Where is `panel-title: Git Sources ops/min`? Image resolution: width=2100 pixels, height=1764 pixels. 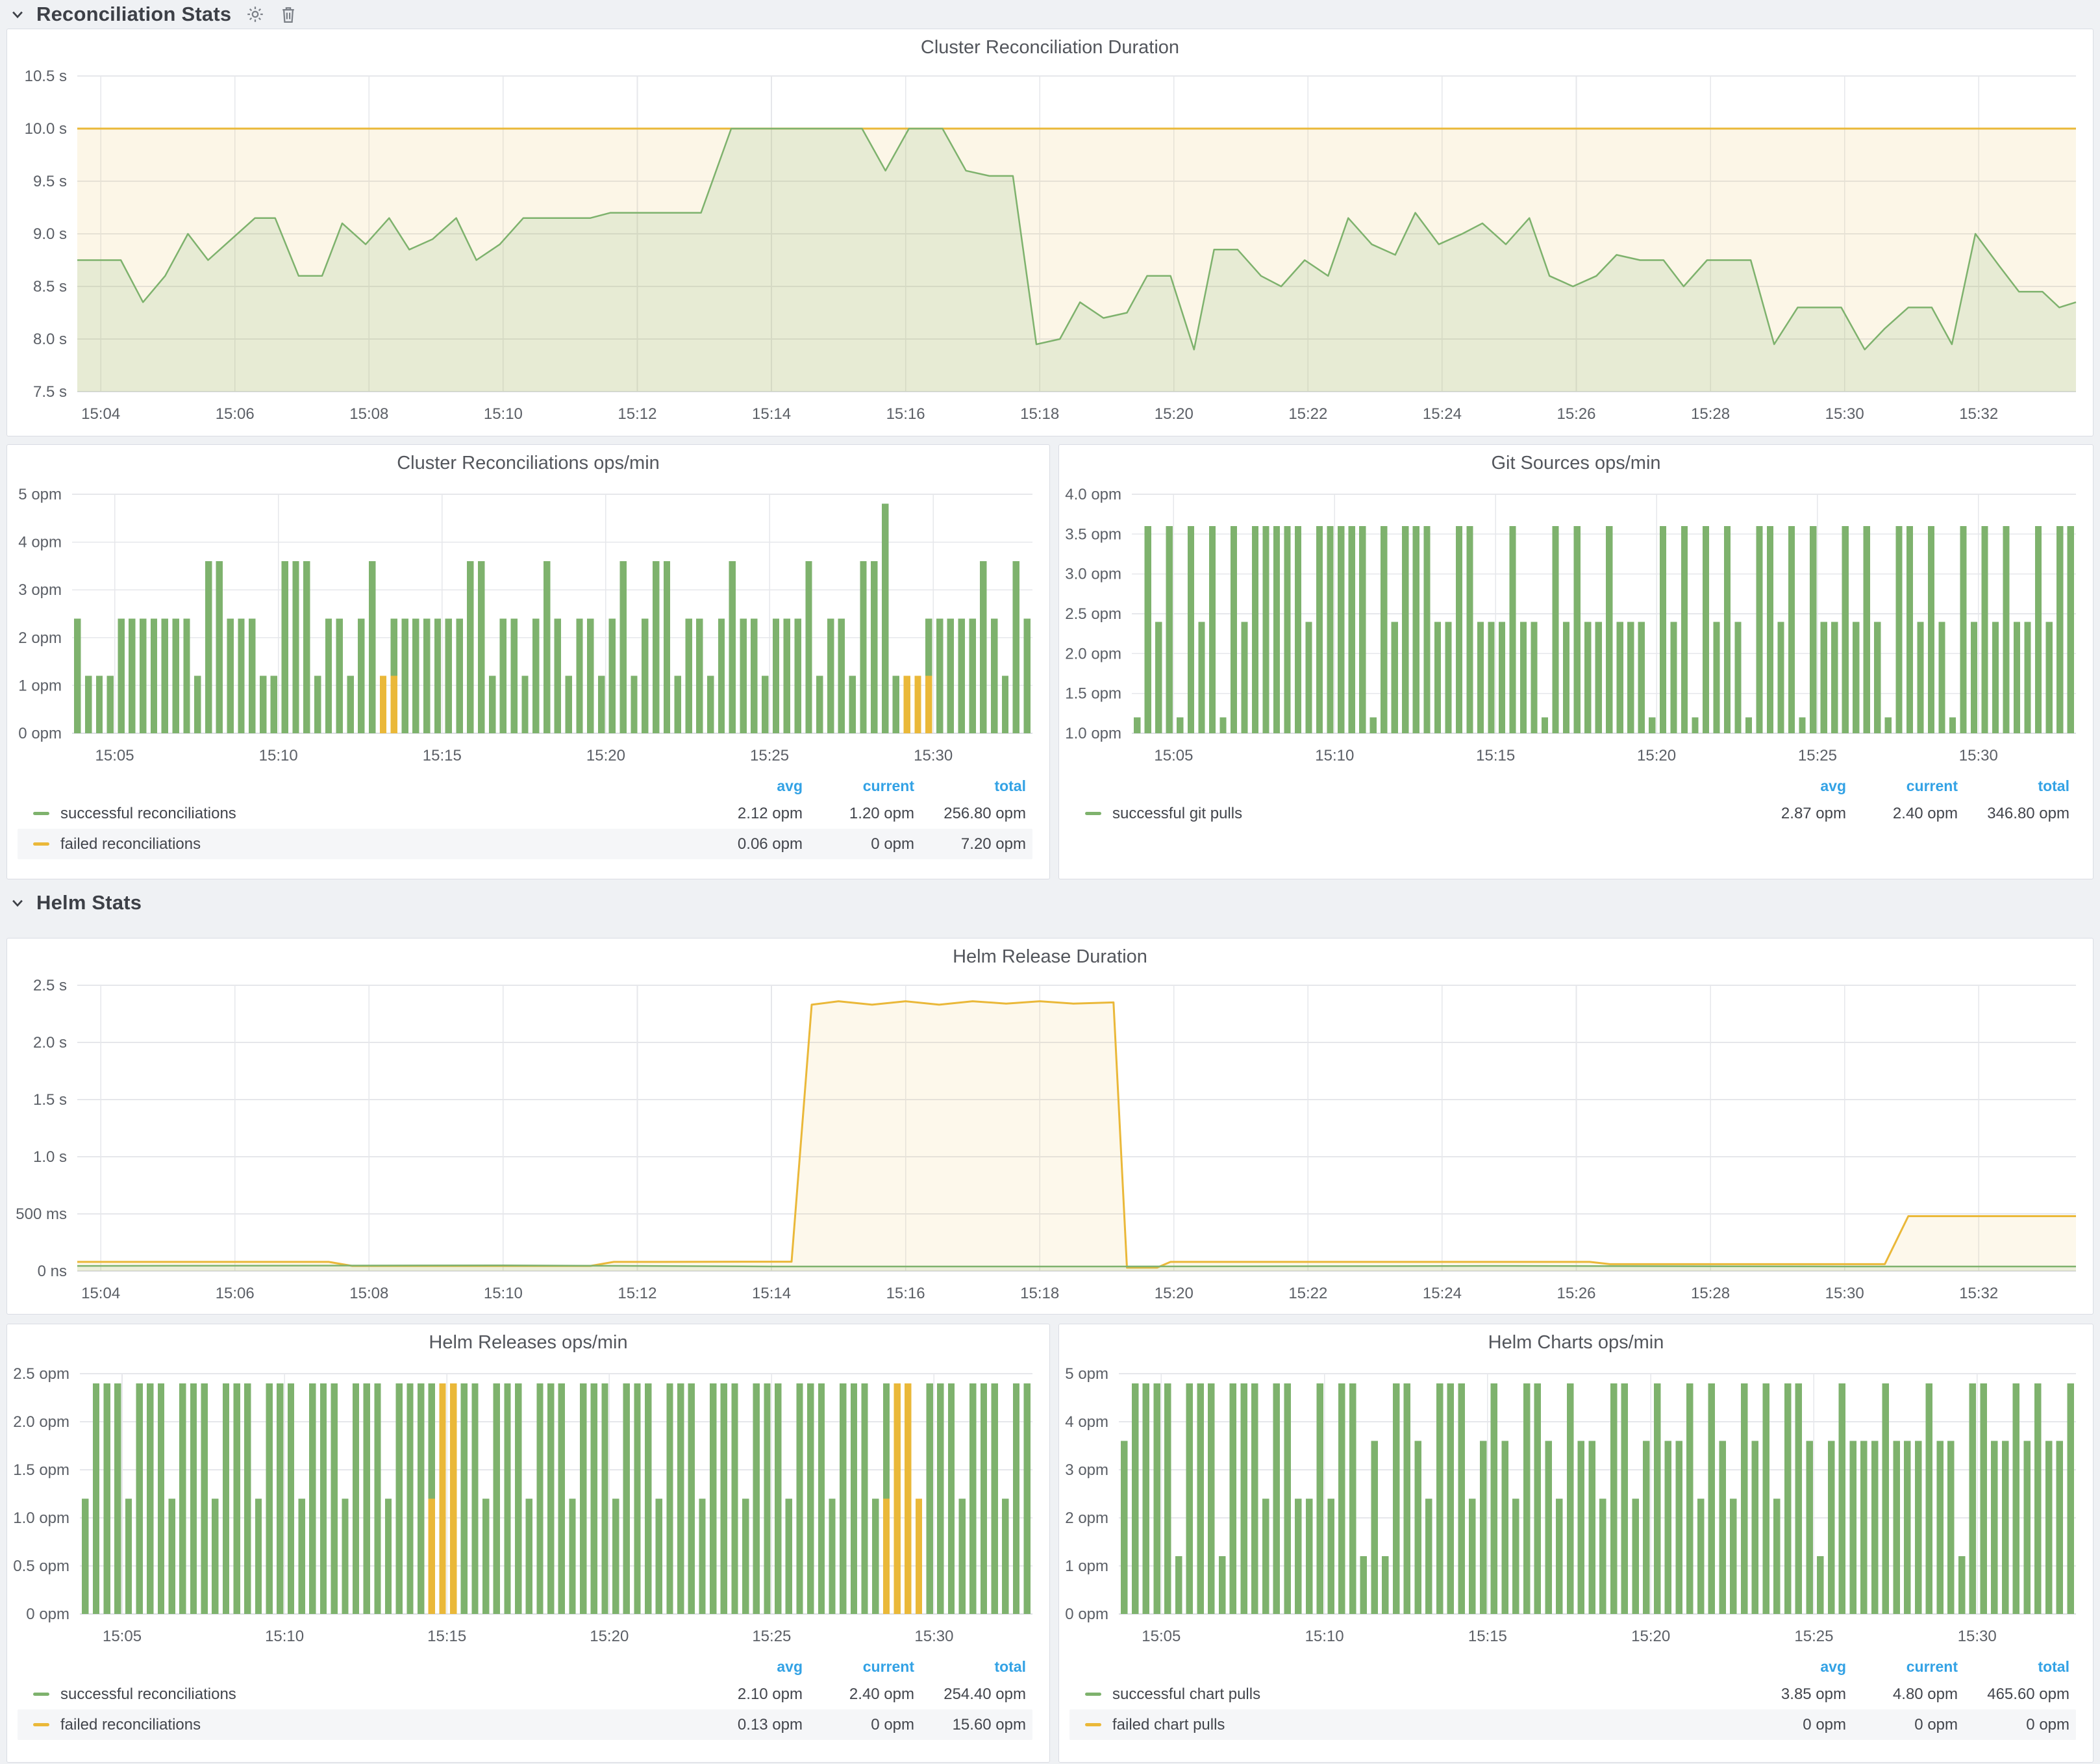 panel-title: Git Sources ops/min is located at coordinates (1576, 463).